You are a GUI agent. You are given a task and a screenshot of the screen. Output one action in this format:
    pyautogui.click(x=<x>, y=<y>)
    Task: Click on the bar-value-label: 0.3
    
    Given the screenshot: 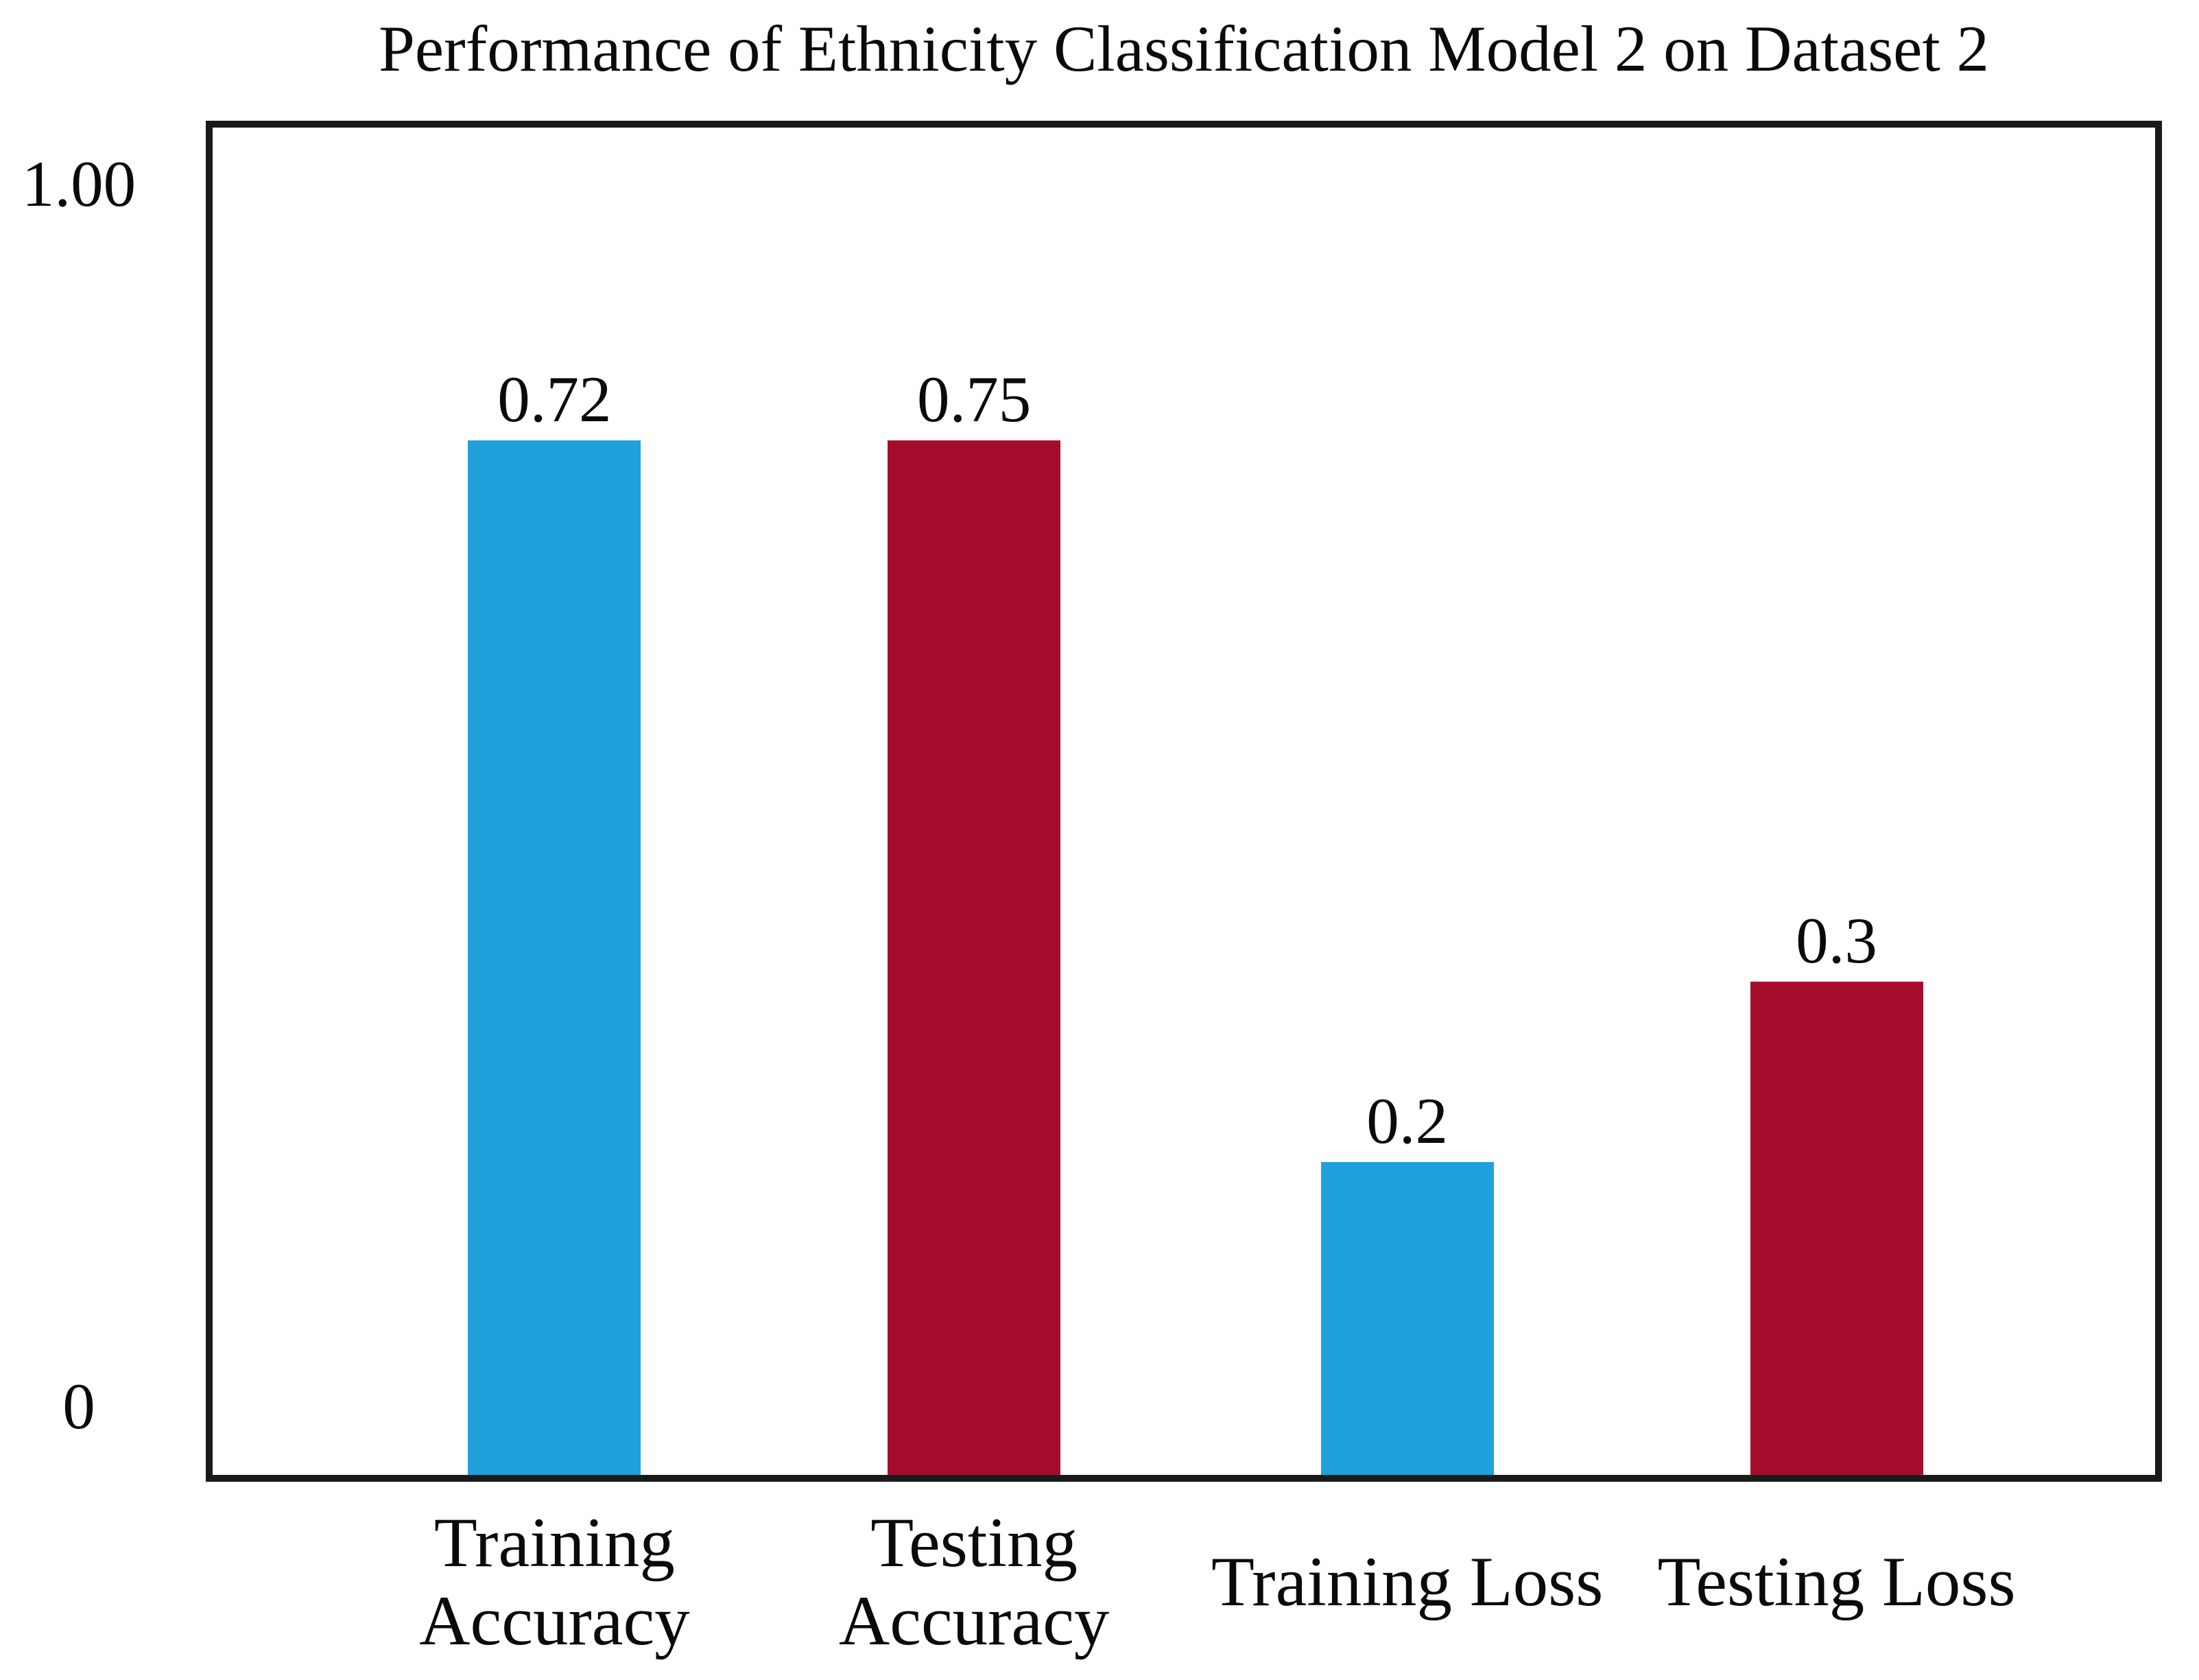 What is the action you would take?
    pyautogui.click(x=1836, y=941)
    